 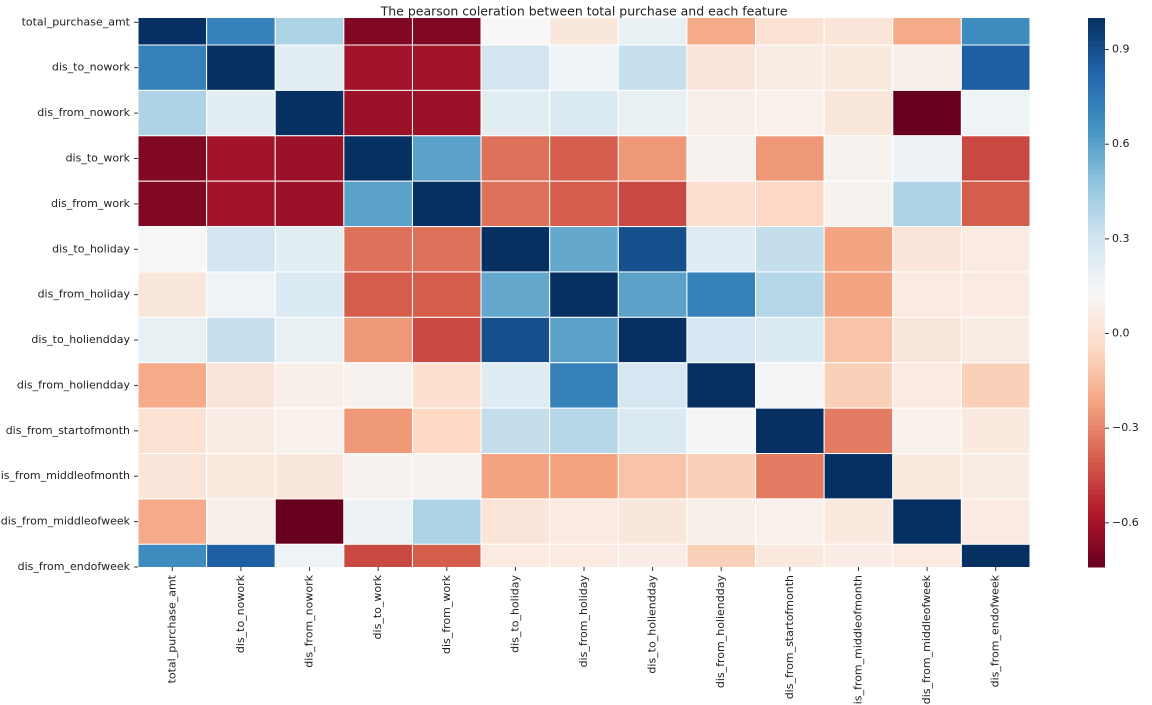 I want to click on x-tick-label: dis_to_holiday, so click(x=514, y=614).